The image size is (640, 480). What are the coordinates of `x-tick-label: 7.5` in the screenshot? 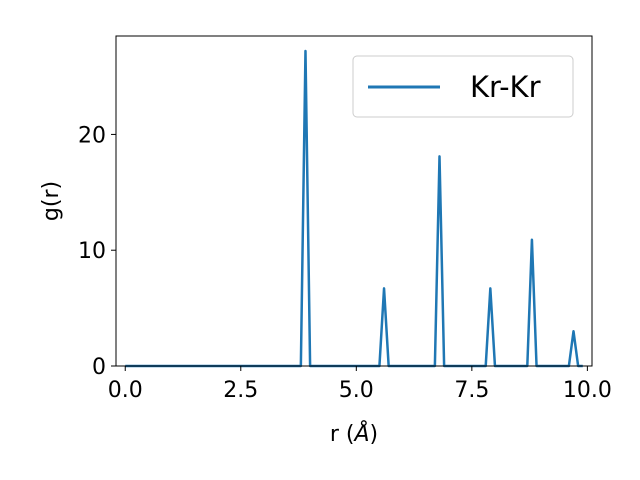 It's located at (471, 390).